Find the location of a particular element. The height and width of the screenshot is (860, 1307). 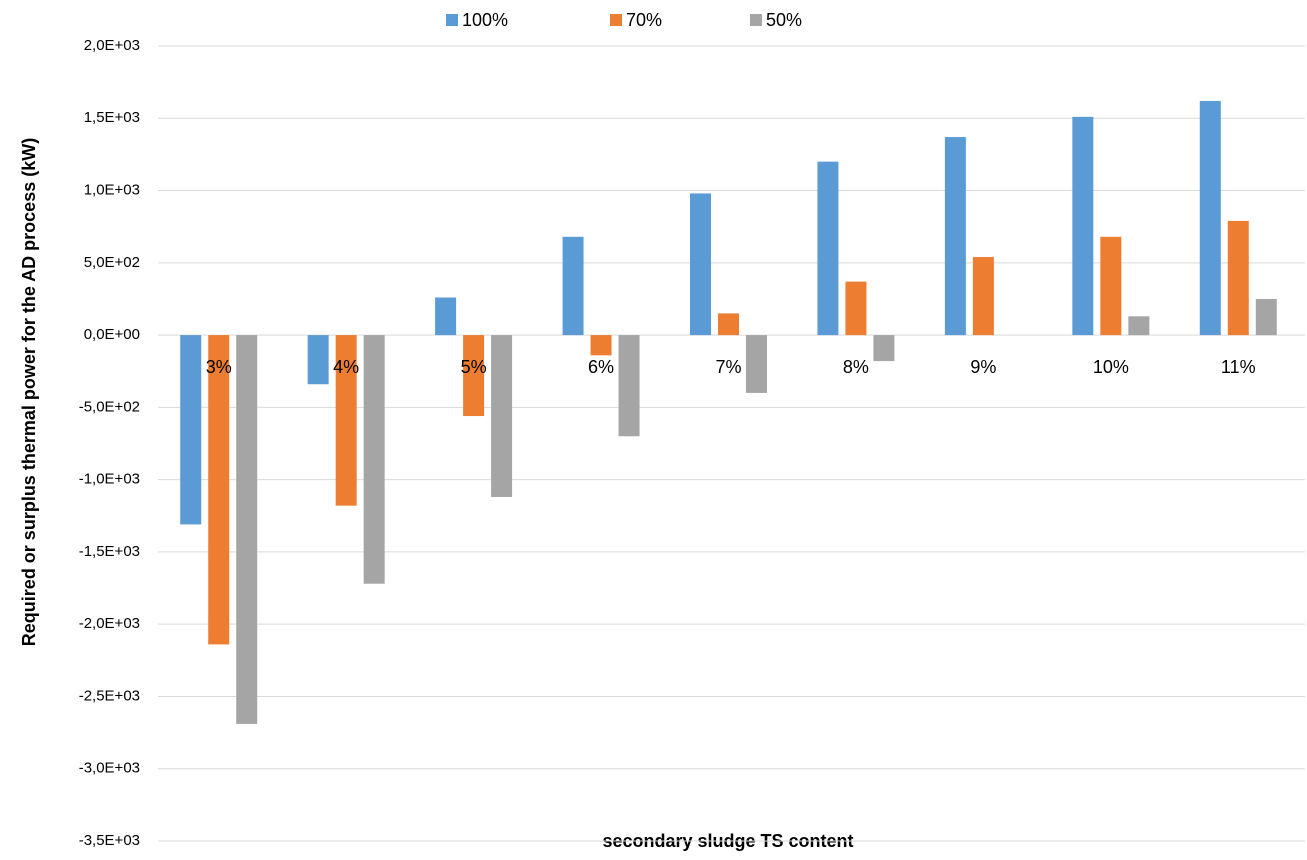

x-tick-label: 6% is located at coordinates (601, 367).